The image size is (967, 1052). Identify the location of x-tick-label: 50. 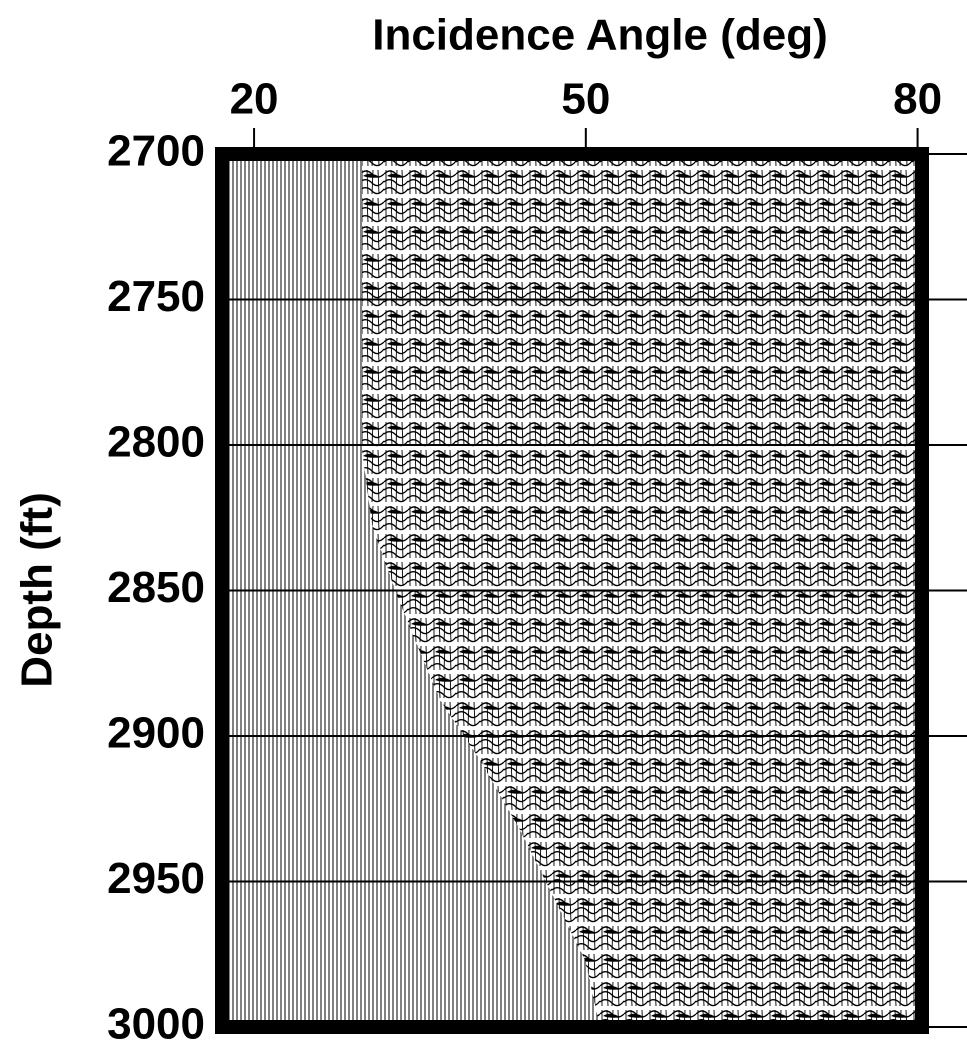
(585, 99).